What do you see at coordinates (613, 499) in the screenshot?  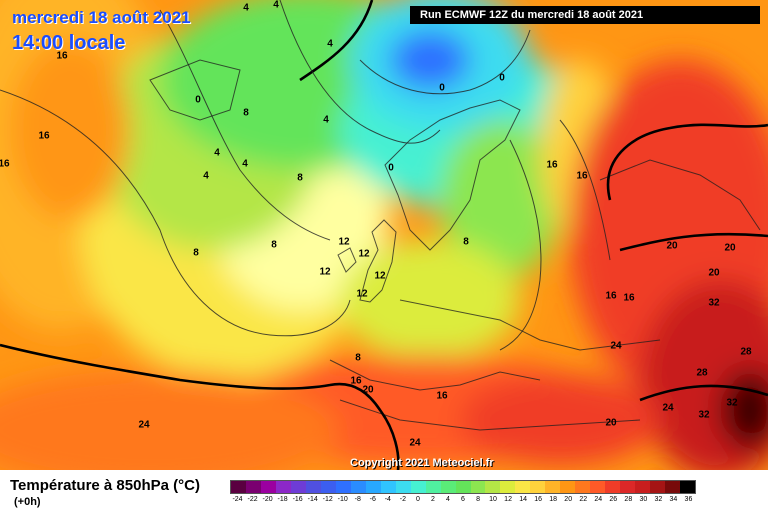 I see `scale-tick-label: 26` at bounding box center [613, 499].